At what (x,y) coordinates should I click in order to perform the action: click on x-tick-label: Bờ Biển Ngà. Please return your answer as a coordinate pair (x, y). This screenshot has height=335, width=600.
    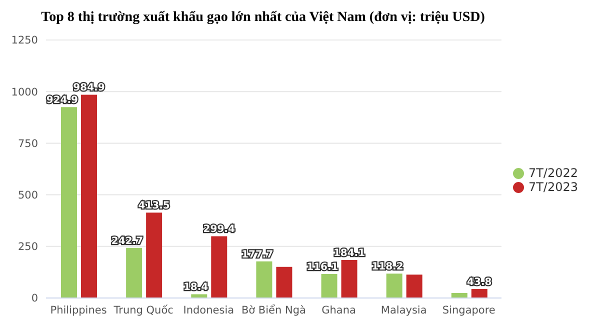
    Looking at the image, I should click on (273, 309).